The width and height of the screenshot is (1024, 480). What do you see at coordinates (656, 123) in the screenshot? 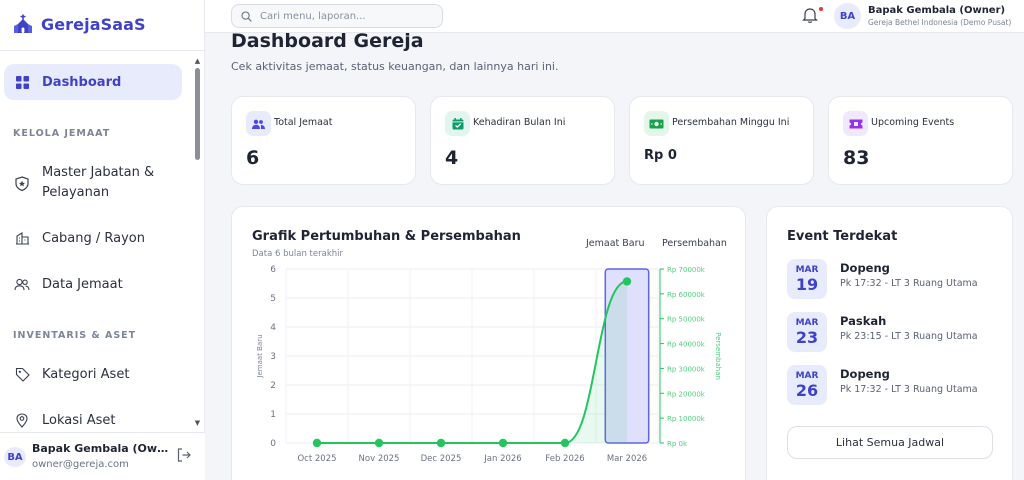
I see `money-icon` at bounding box center [656, 123].